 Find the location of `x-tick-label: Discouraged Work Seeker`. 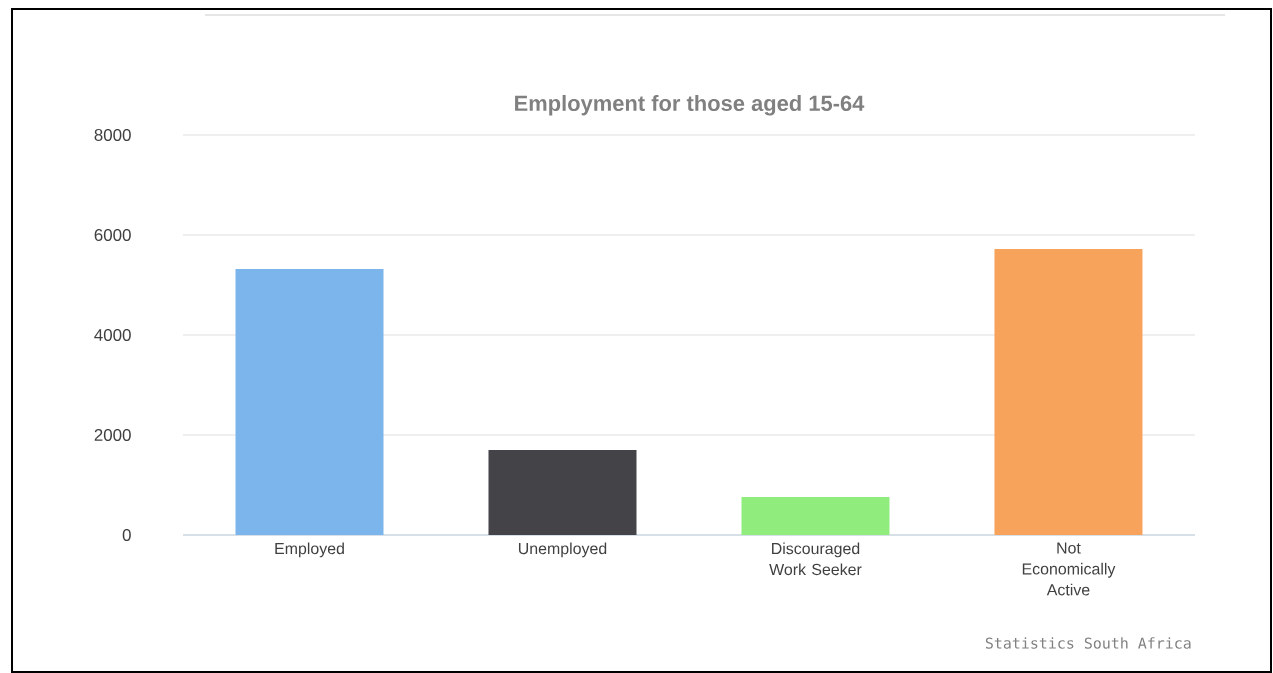

x-tick-label: Discouraged Work Seeker is located at coordinates (815, 559).